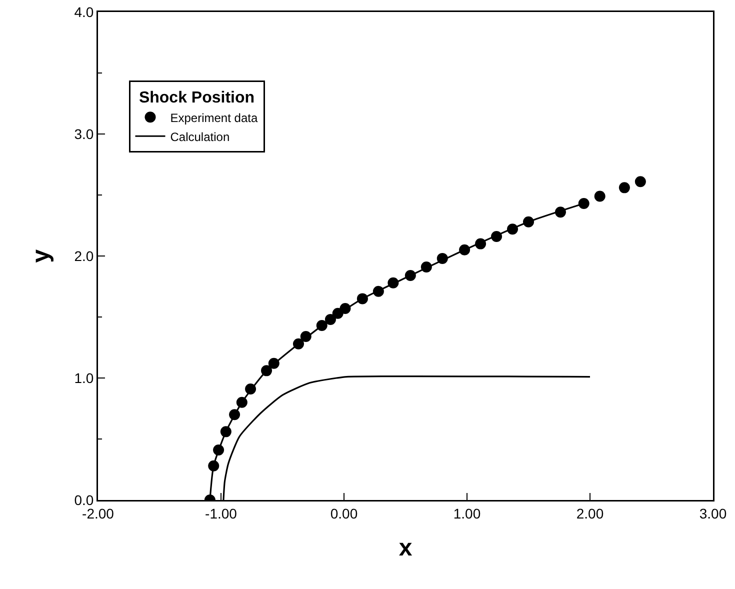  What do you see at coordinates (84, 500) in the screenshot?
I see `y-tick-label: 0.0` at bounding box center [84, 500].